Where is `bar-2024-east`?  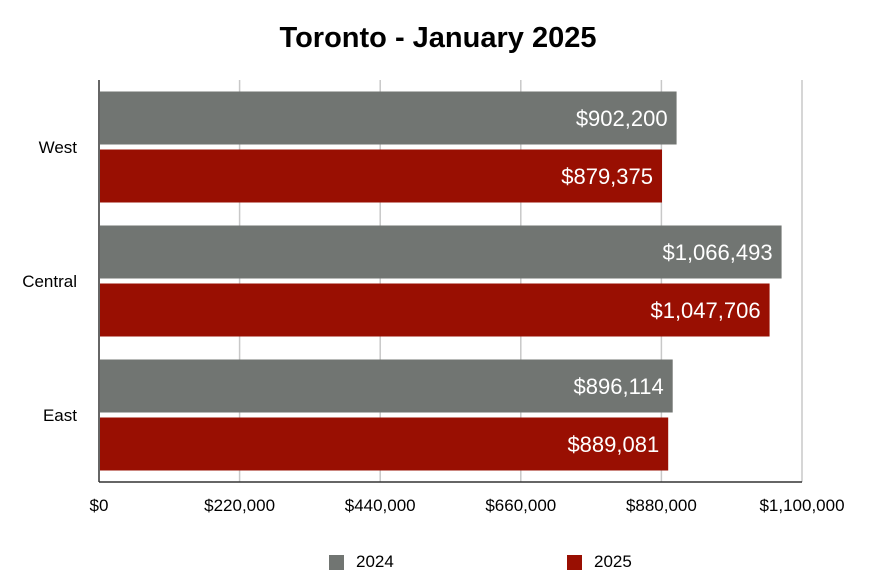
bar-2024-east is located at coordinates (386, 386).